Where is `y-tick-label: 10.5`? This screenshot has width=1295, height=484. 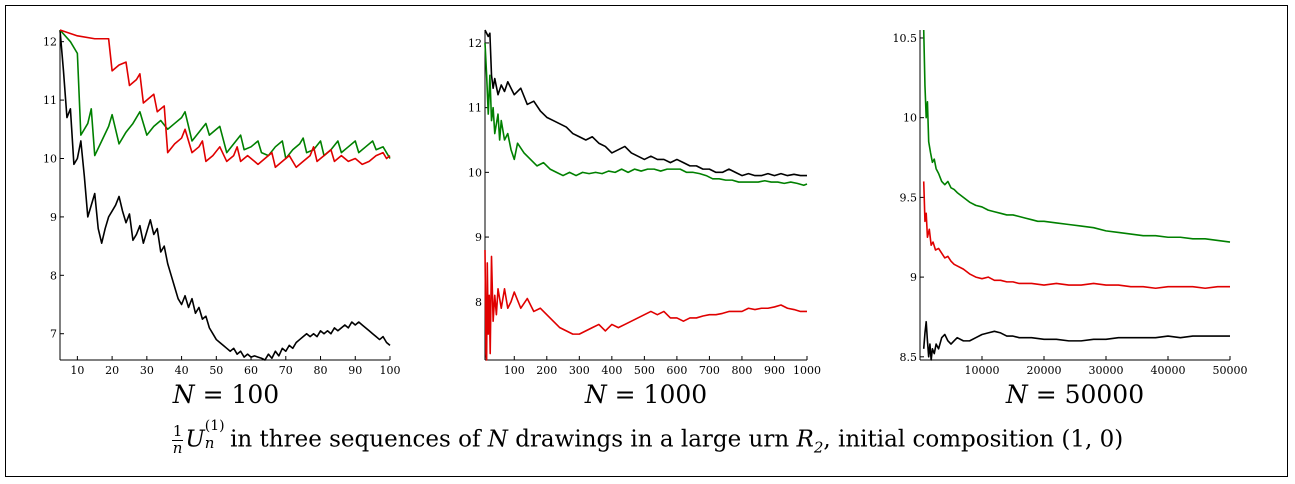 y-tick-label: 10.5 is located at coordinates (905, 38).